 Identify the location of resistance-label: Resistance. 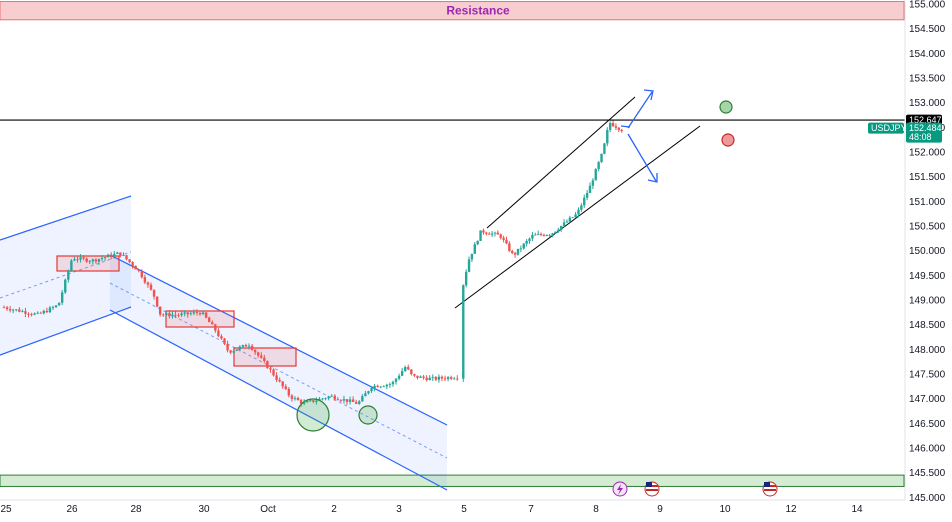
(478, 11).